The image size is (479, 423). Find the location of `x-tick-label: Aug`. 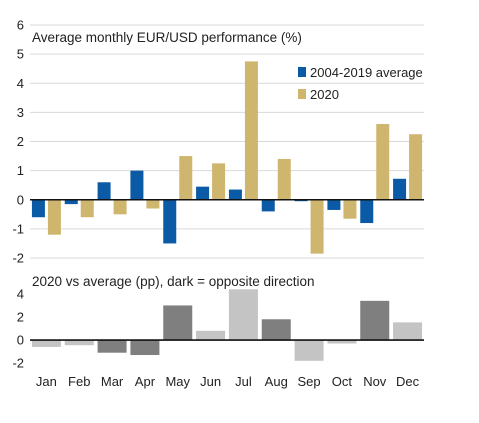

x-tick-label: Aug is located at coordinates (276, 381).